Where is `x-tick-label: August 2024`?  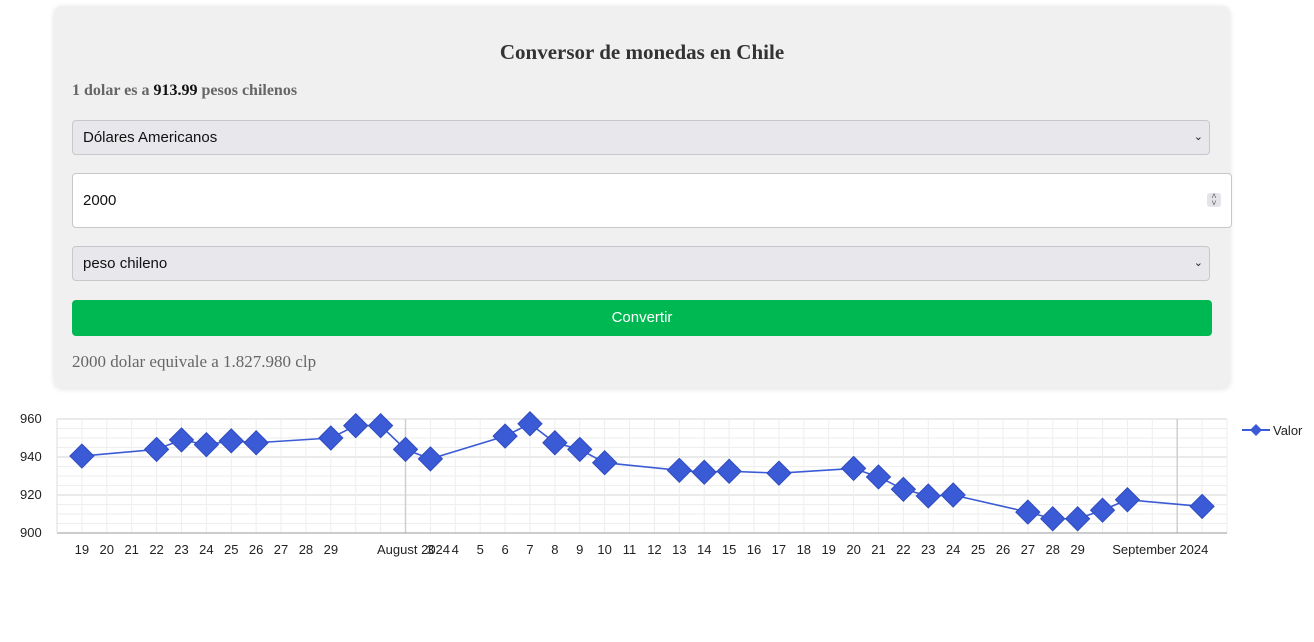
x-tick-label: August 2024 is located at coordinates (413, 549).